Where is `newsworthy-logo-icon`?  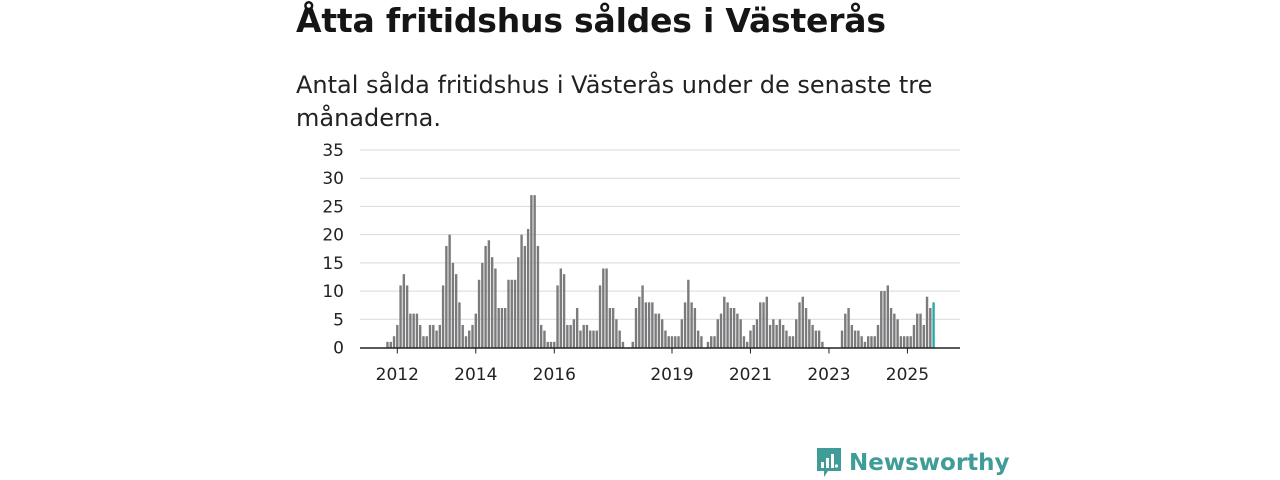
newsworthy-logo-icon is located at coordinates (829, 462).